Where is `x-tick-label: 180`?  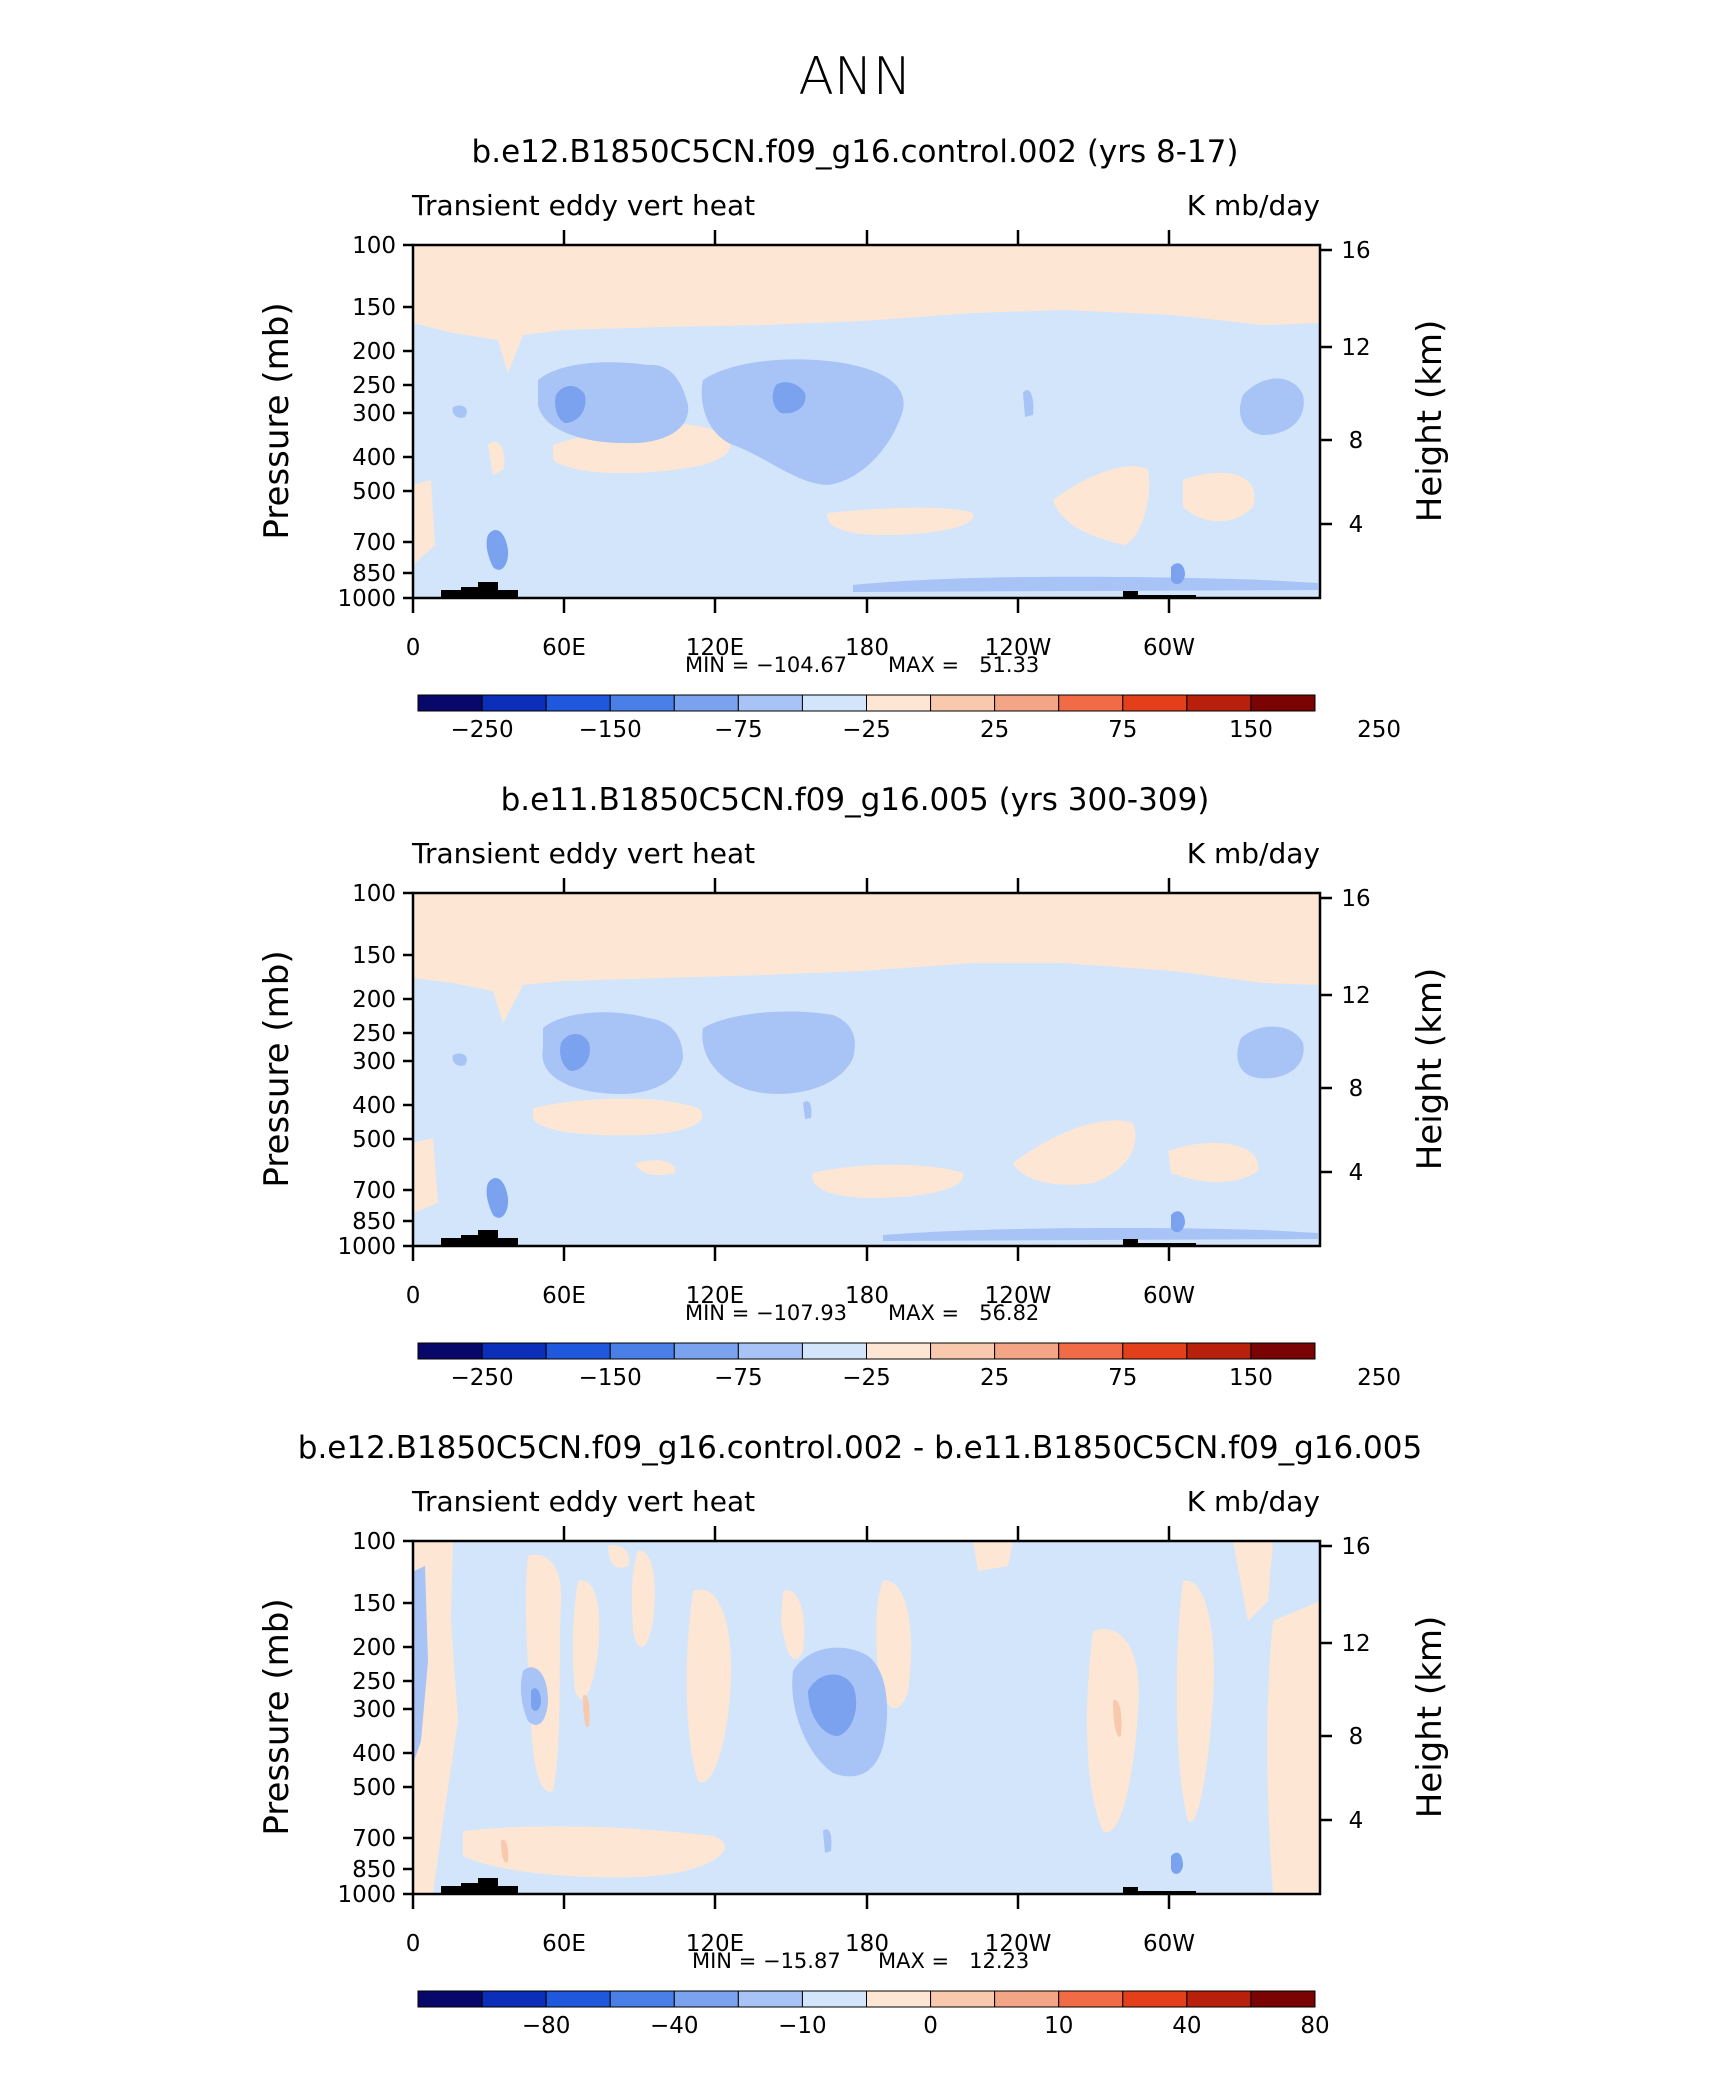 x-tick-label: 180 is located at coordinates (867, 1296).